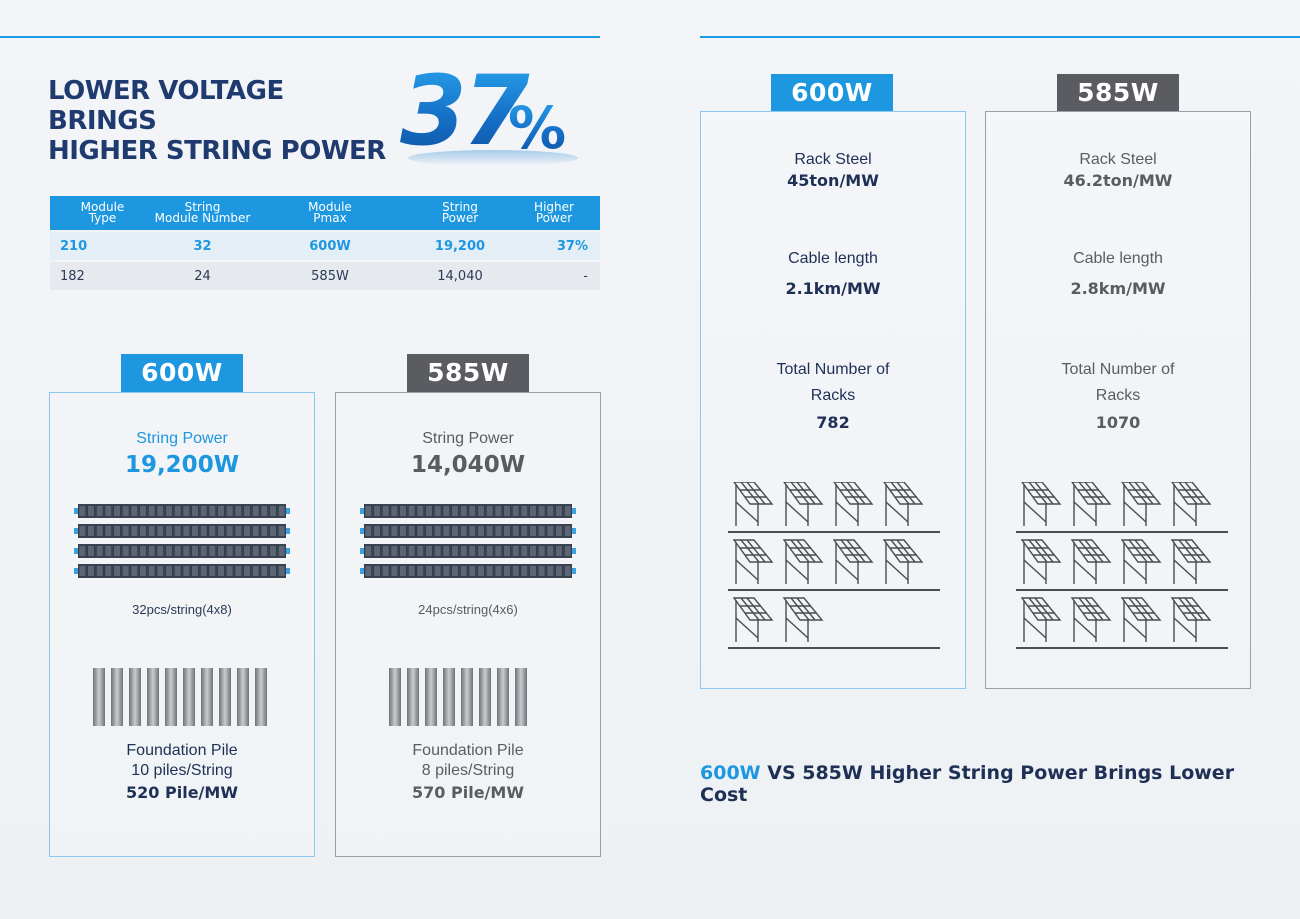 The image size is (1300, 919). I want to click on rack-steel-value: 46.2ton/MW, so click(1118, 180).